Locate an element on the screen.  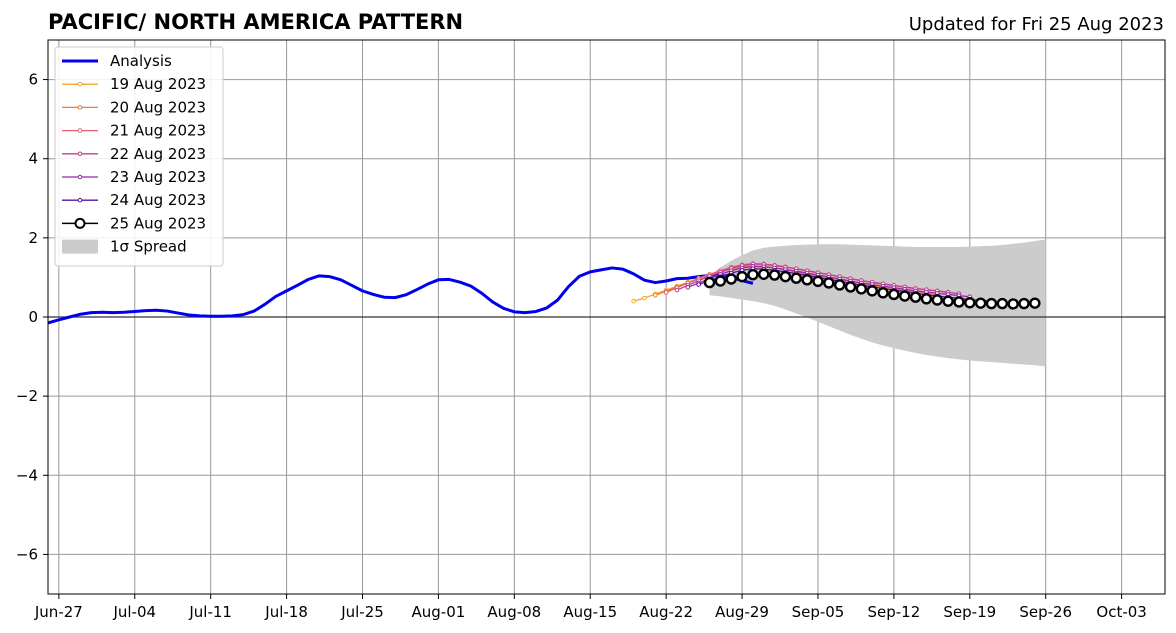
x-tick-label: Jun-27 is located at coordinates (58, 612).